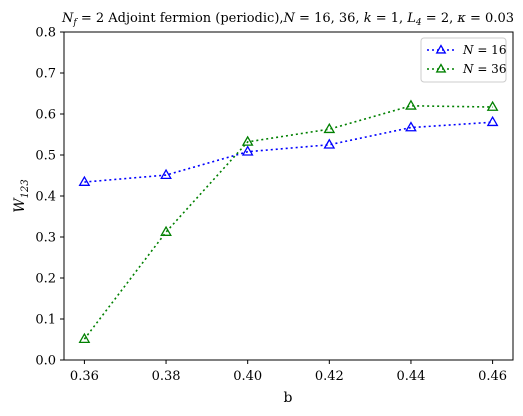 This screenshot has width=523, height=416. I want to click on title-nf-sub: f, so click(75, 23).